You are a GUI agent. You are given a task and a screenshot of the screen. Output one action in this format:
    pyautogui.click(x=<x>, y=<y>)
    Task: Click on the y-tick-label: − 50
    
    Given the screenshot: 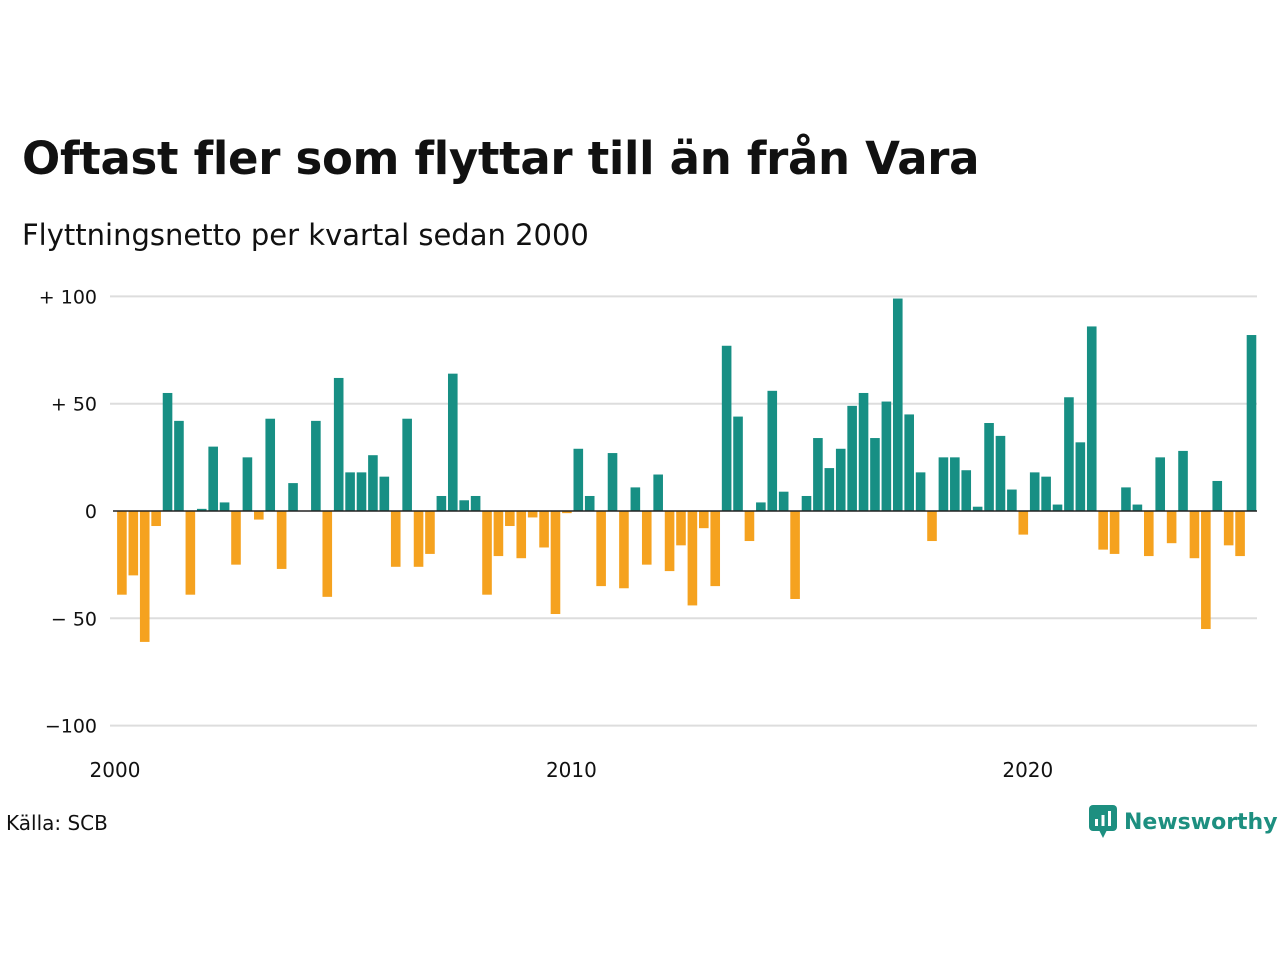 What is the action you would take?
    pyautogui.click(x=74, y=619)
    